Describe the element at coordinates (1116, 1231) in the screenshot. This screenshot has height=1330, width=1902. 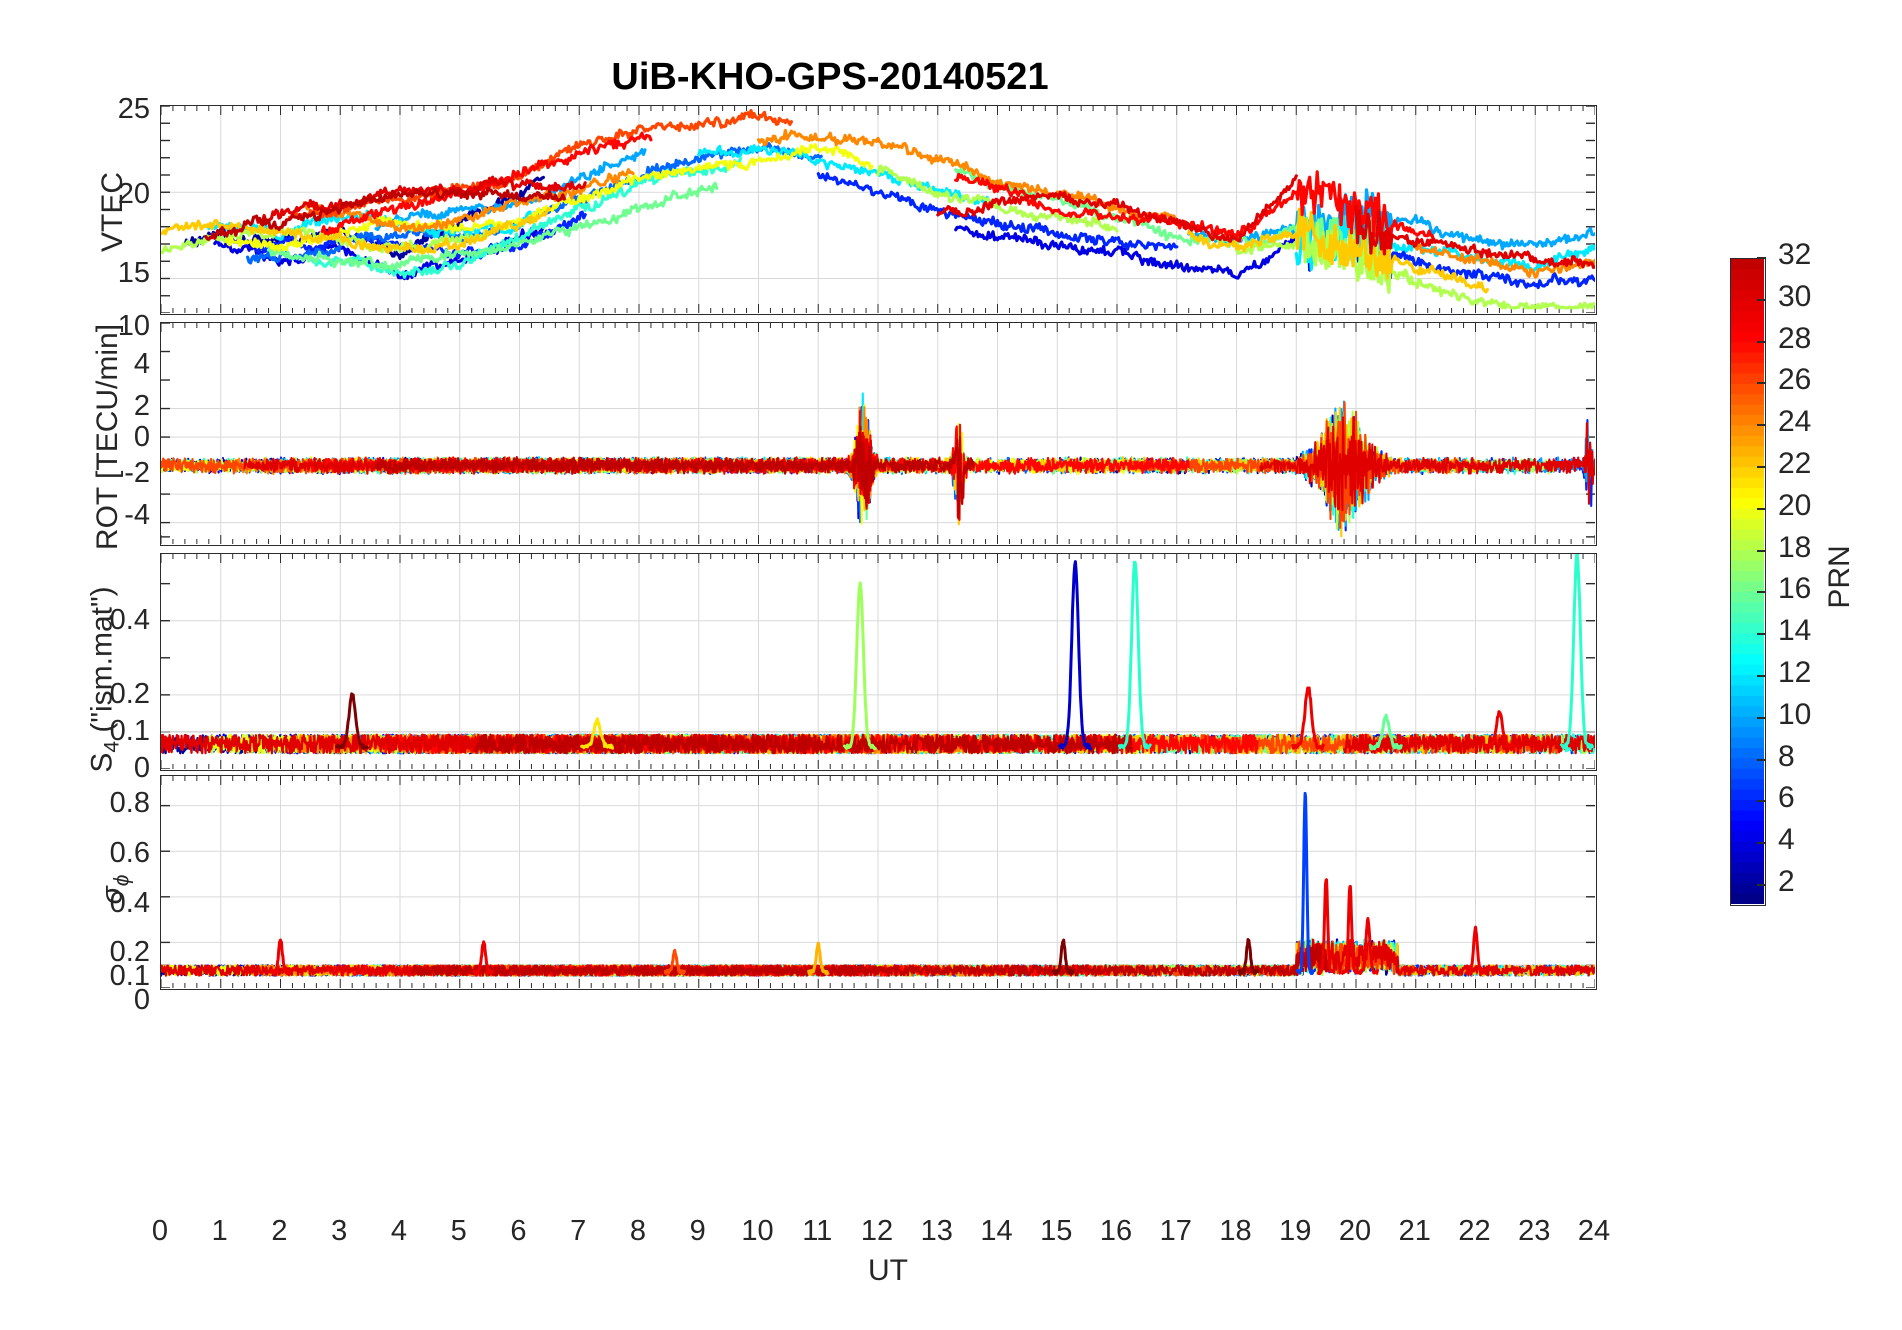
I see `xtick-16: 16` at that location.